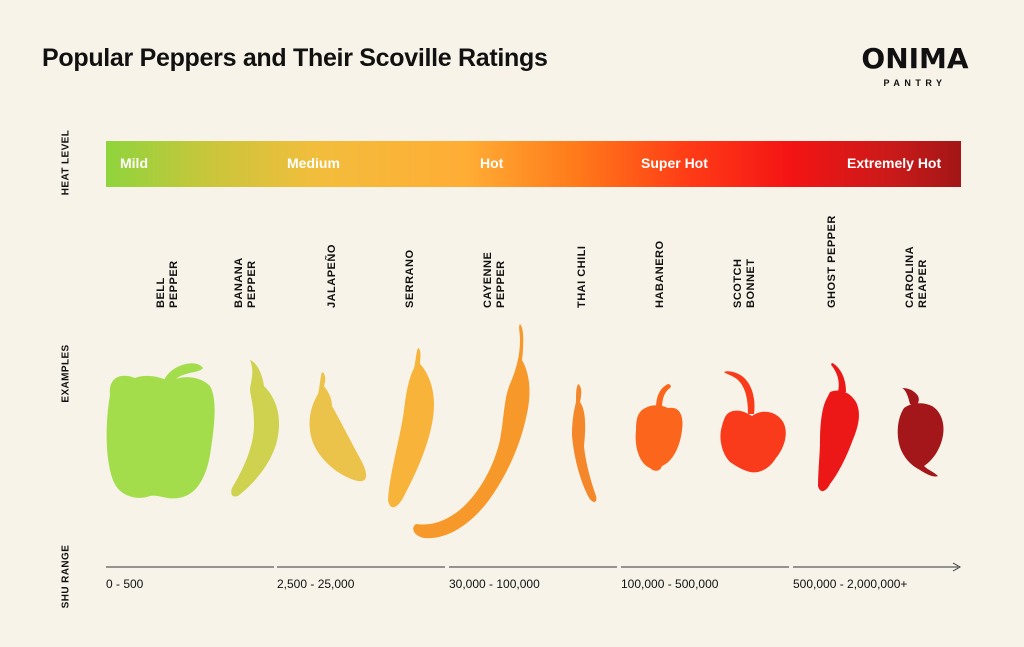 This screenshot has width=1024, height=647. I want to click on heat-label-hot: Hot, so click(492, 163).